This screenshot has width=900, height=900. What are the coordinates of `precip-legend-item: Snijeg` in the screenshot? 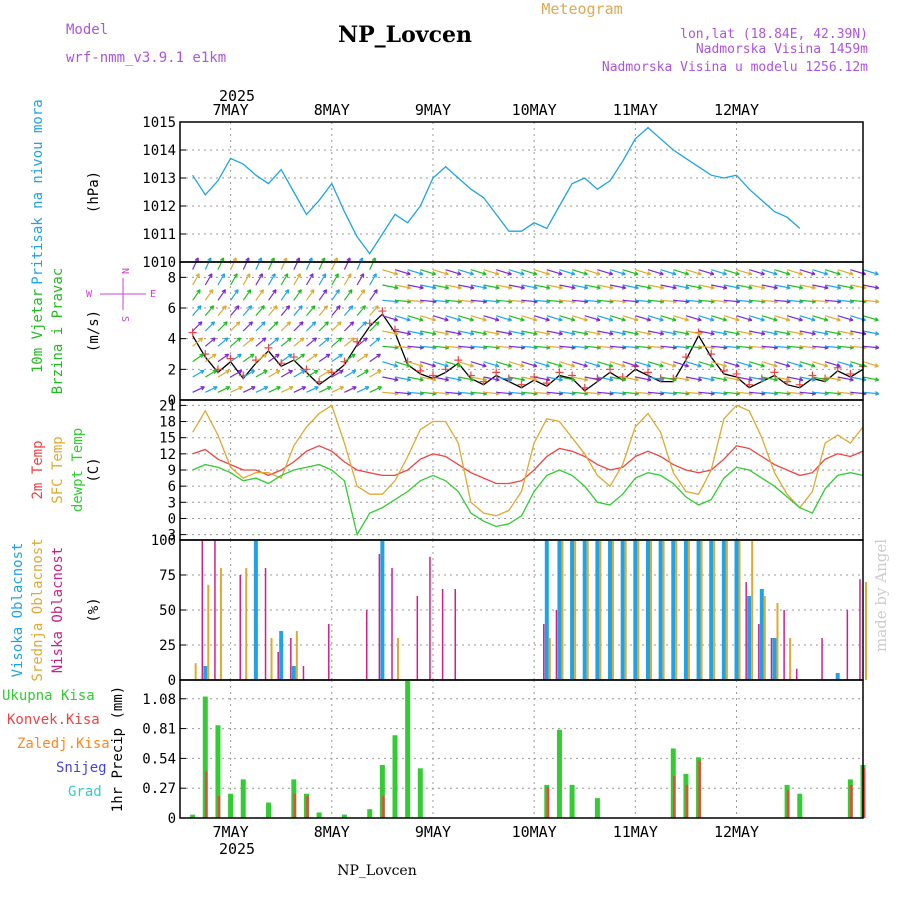 It's located at (81, 768).